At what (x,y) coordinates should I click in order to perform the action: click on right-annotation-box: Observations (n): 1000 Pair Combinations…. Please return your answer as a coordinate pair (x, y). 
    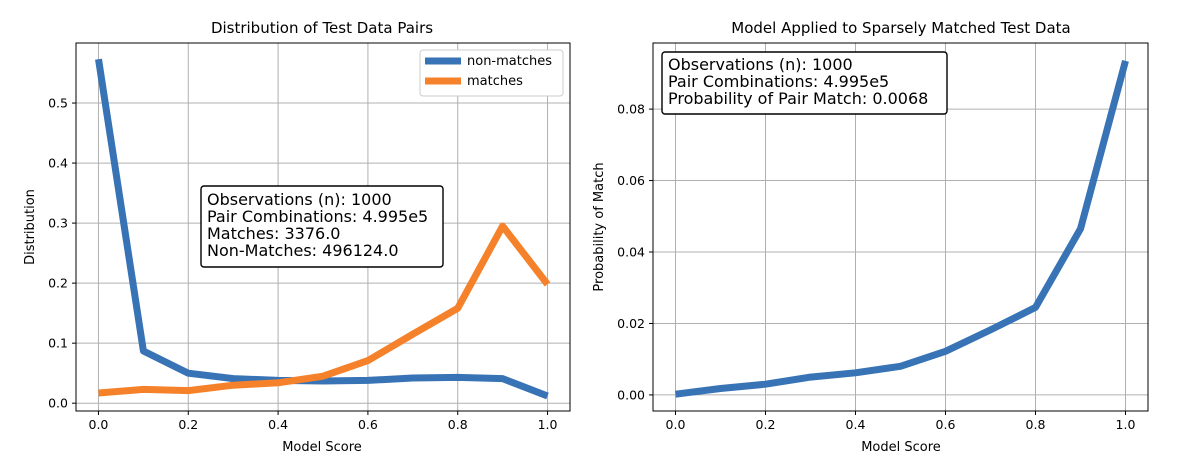
    Looking at the image, I should click on (804, 83).